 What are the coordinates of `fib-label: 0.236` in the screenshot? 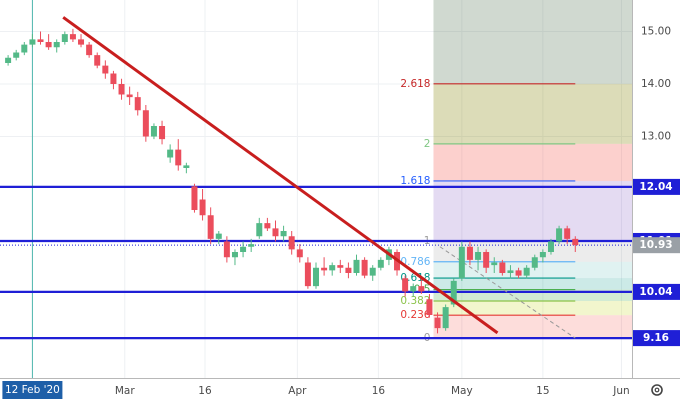 It's located at (415, 315).